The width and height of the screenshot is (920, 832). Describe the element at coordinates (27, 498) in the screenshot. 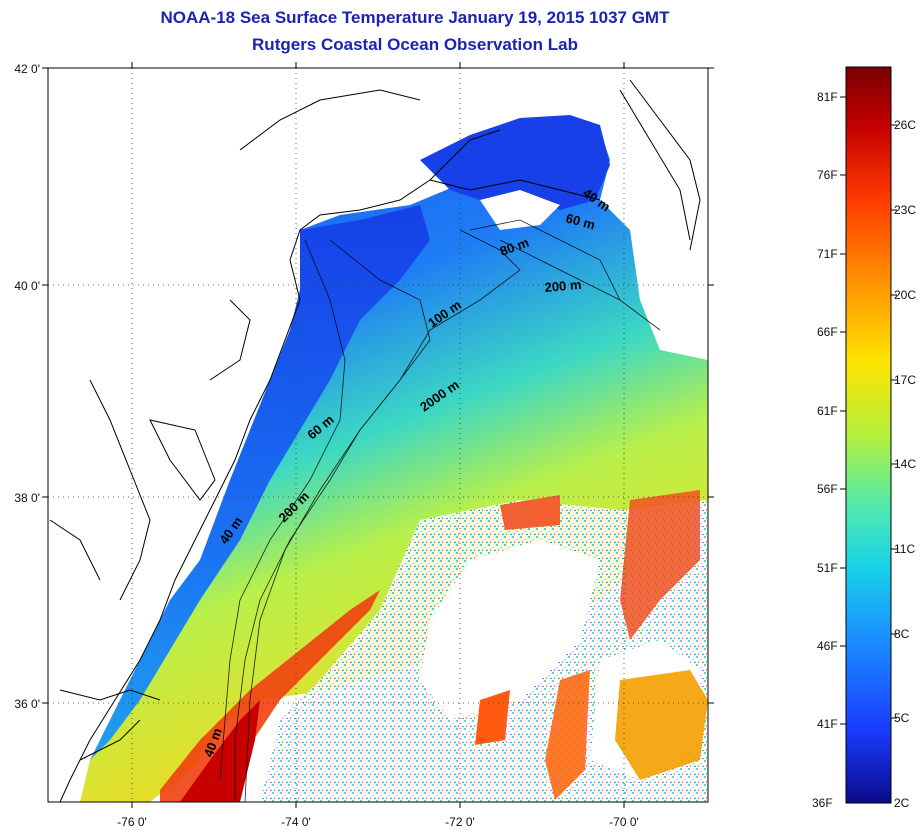

I see `y-tick-label: 38 0'` at that location.